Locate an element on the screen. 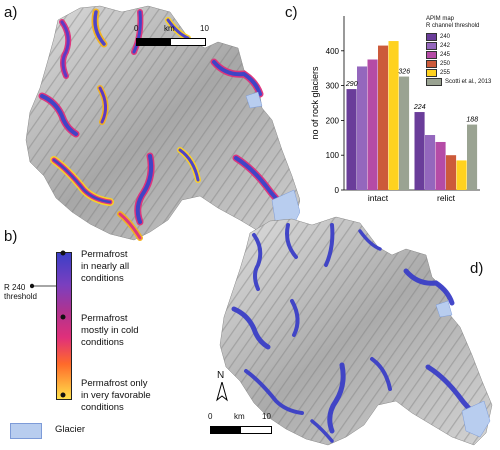 This screenshot has height=450, width=500. legend-label-240: 240 is located at coordinates (445, 36).